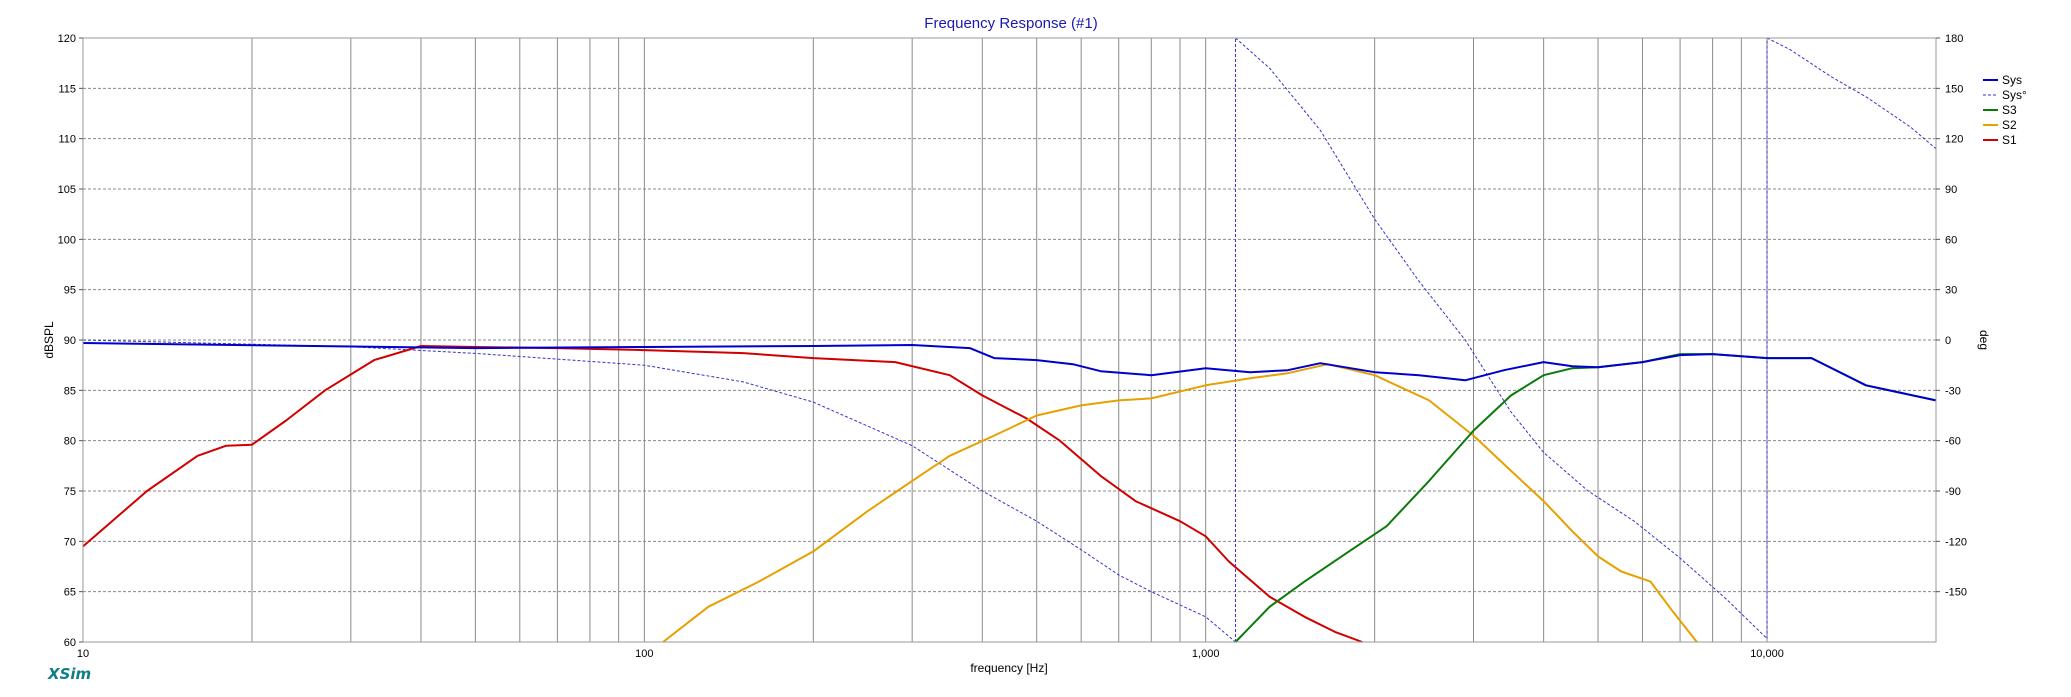 The height and width of the screenshot is (697, 2071). Describe the element at coordinates (70, 593) in the screenshot. I see `y-tick-label: 65` at that location.